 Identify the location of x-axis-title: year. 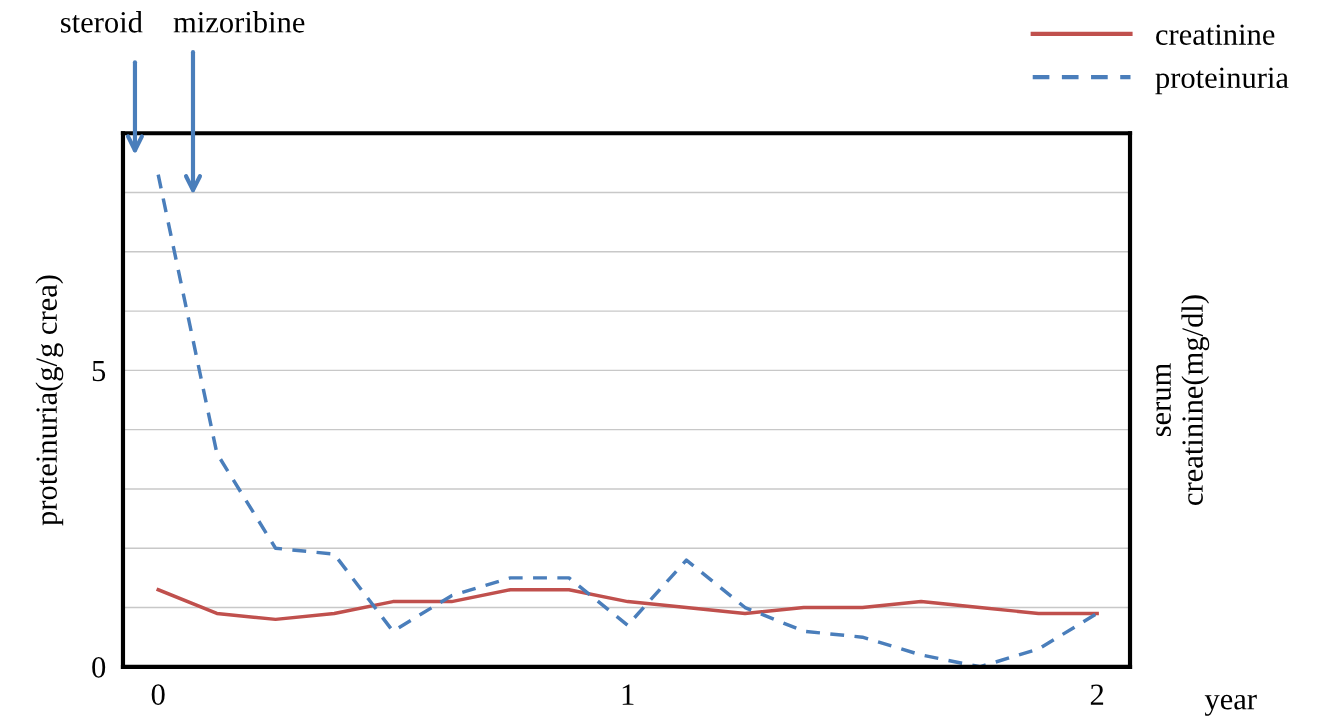
(1230, 705).